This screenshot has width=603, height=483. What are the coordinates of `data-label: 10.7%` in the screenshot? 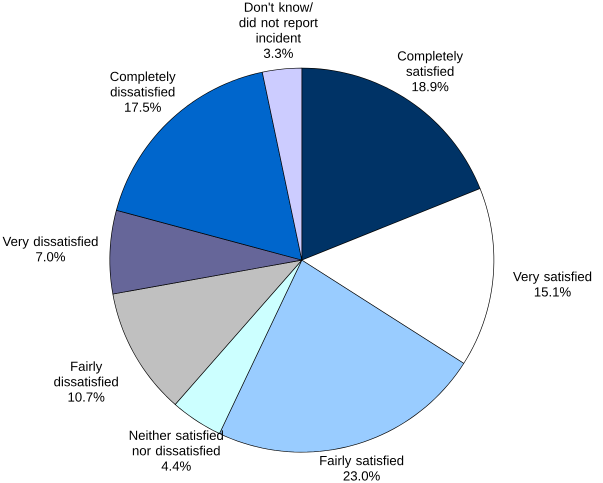 It's located at (86, 397).